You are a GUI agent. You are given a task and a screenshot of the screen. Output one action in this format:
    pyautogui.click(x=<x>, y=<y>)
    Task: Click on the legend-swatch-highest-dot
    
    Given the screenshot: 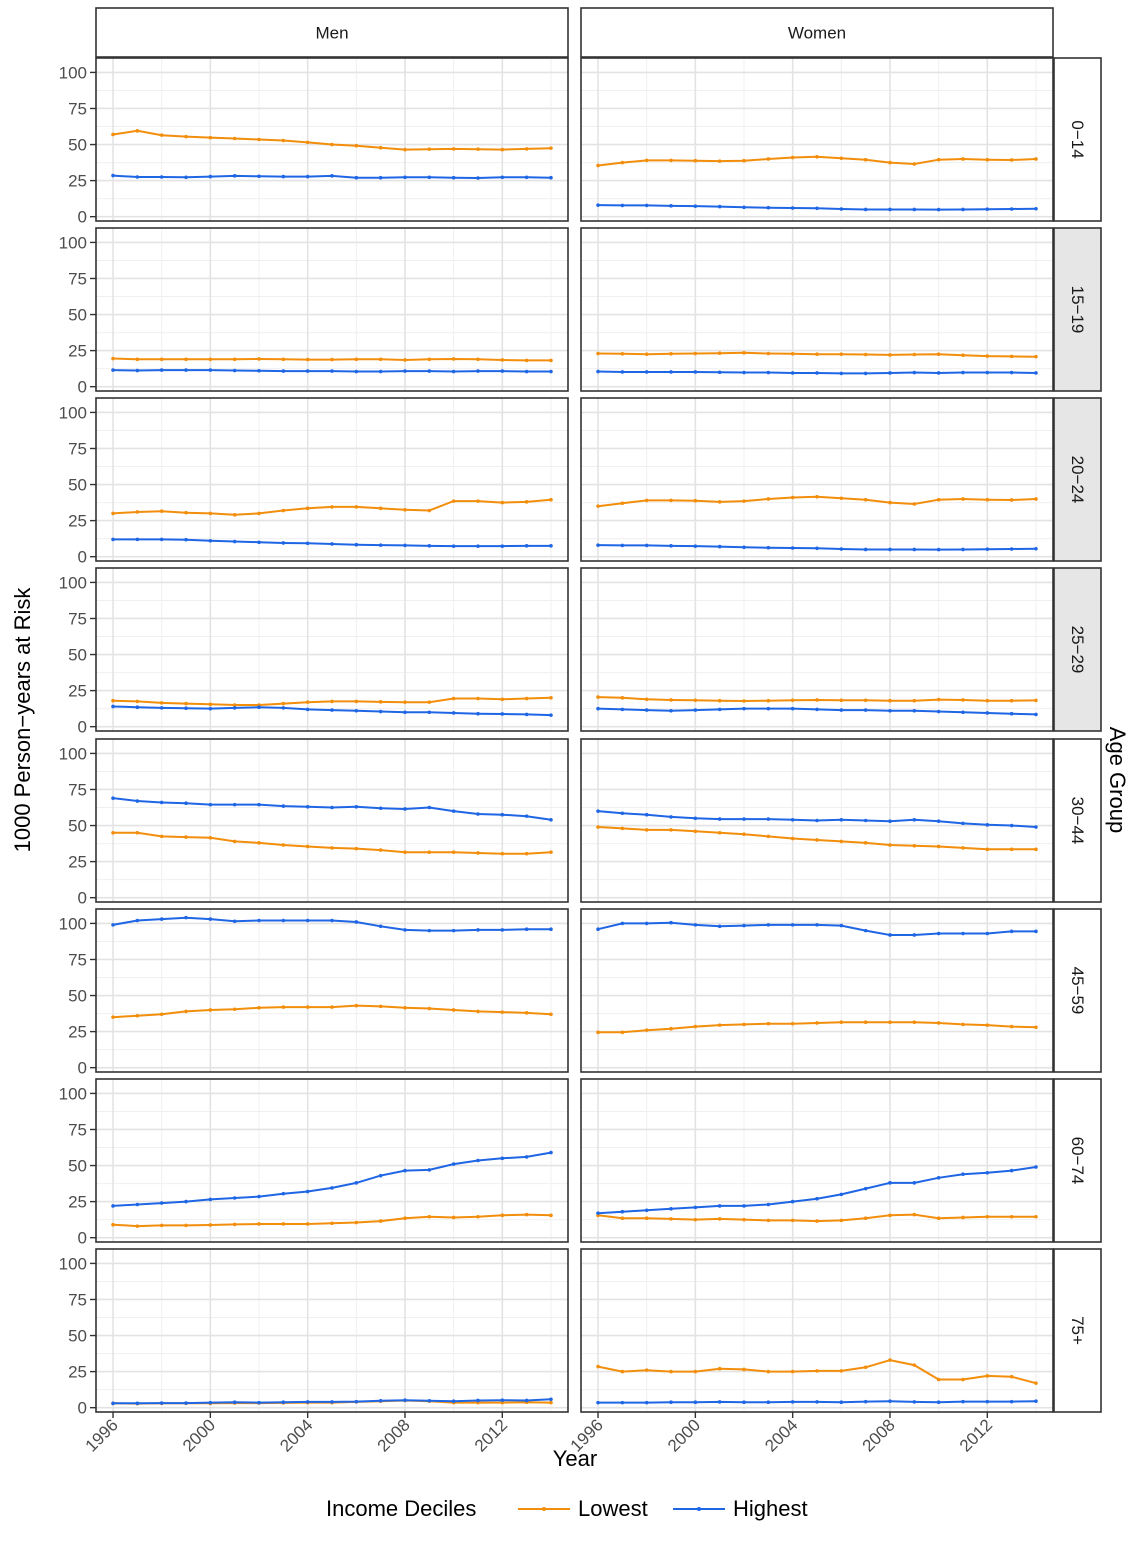 What is the action you would take?
    pyautogui.click(x=699, y=1509)
    